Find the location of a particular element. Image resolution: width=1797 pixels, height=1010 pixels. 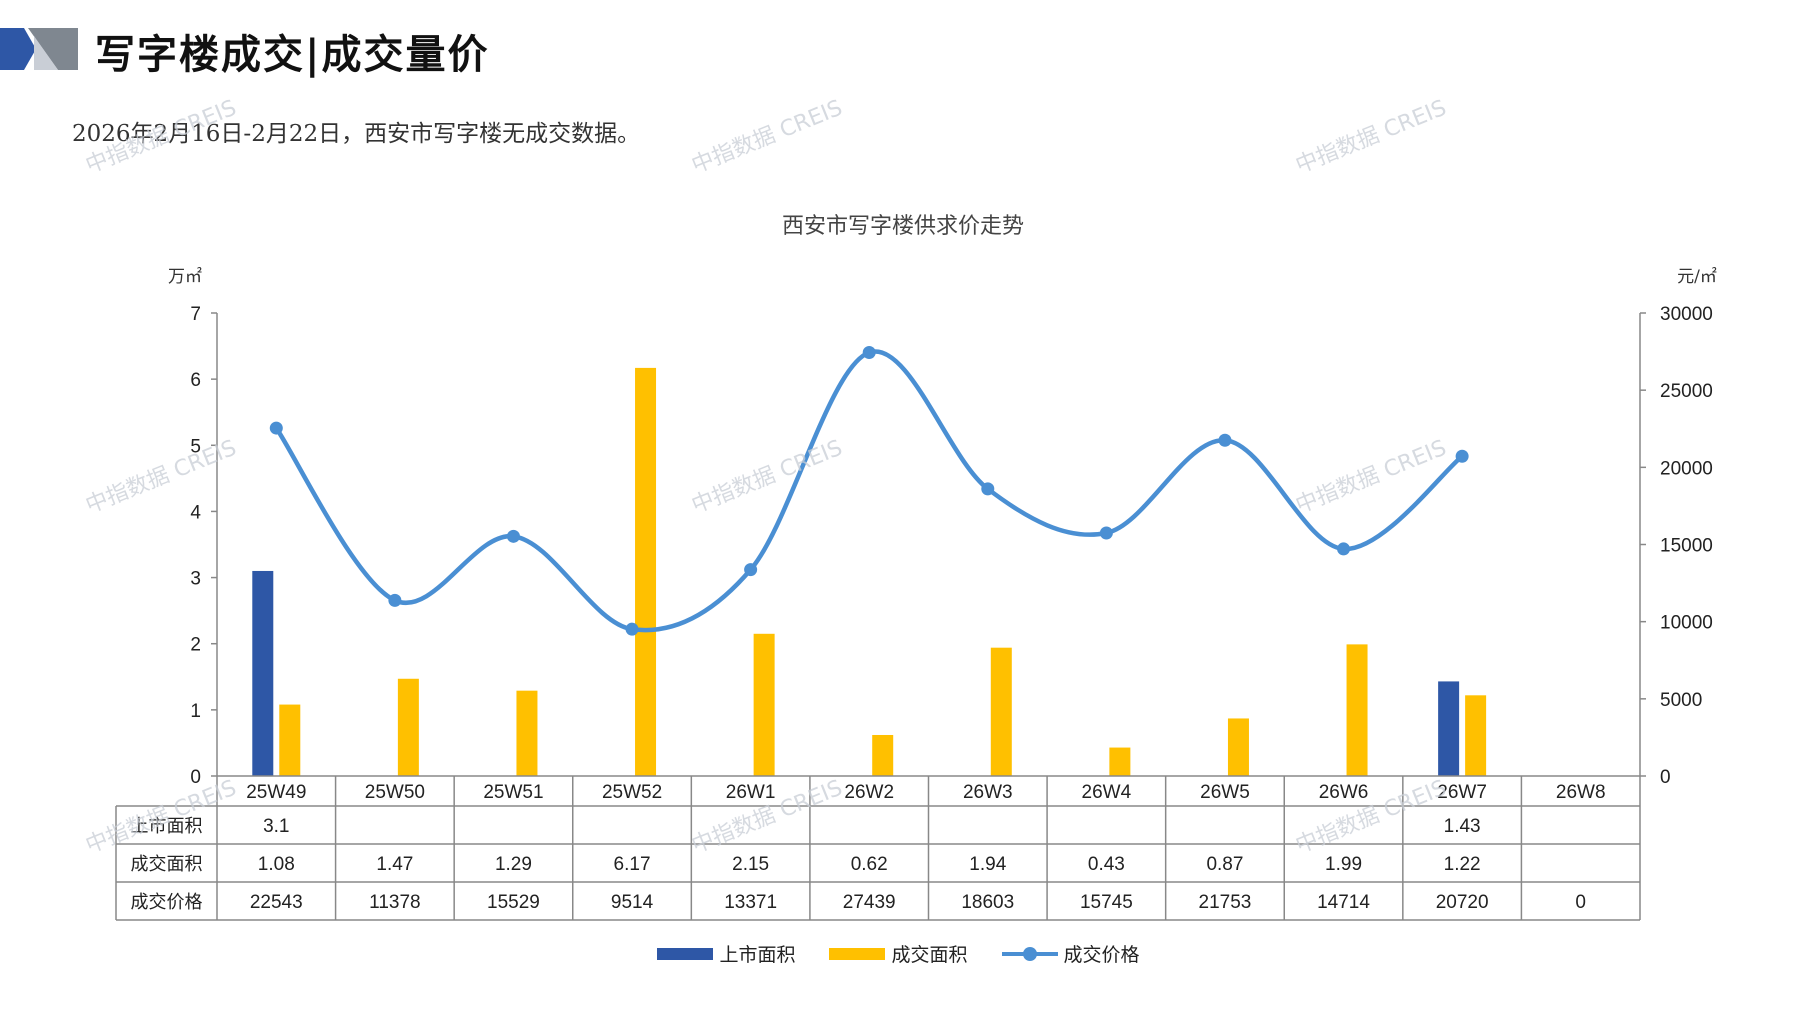

x-tick-label: 25W50 is located at coordinates (395, 792).